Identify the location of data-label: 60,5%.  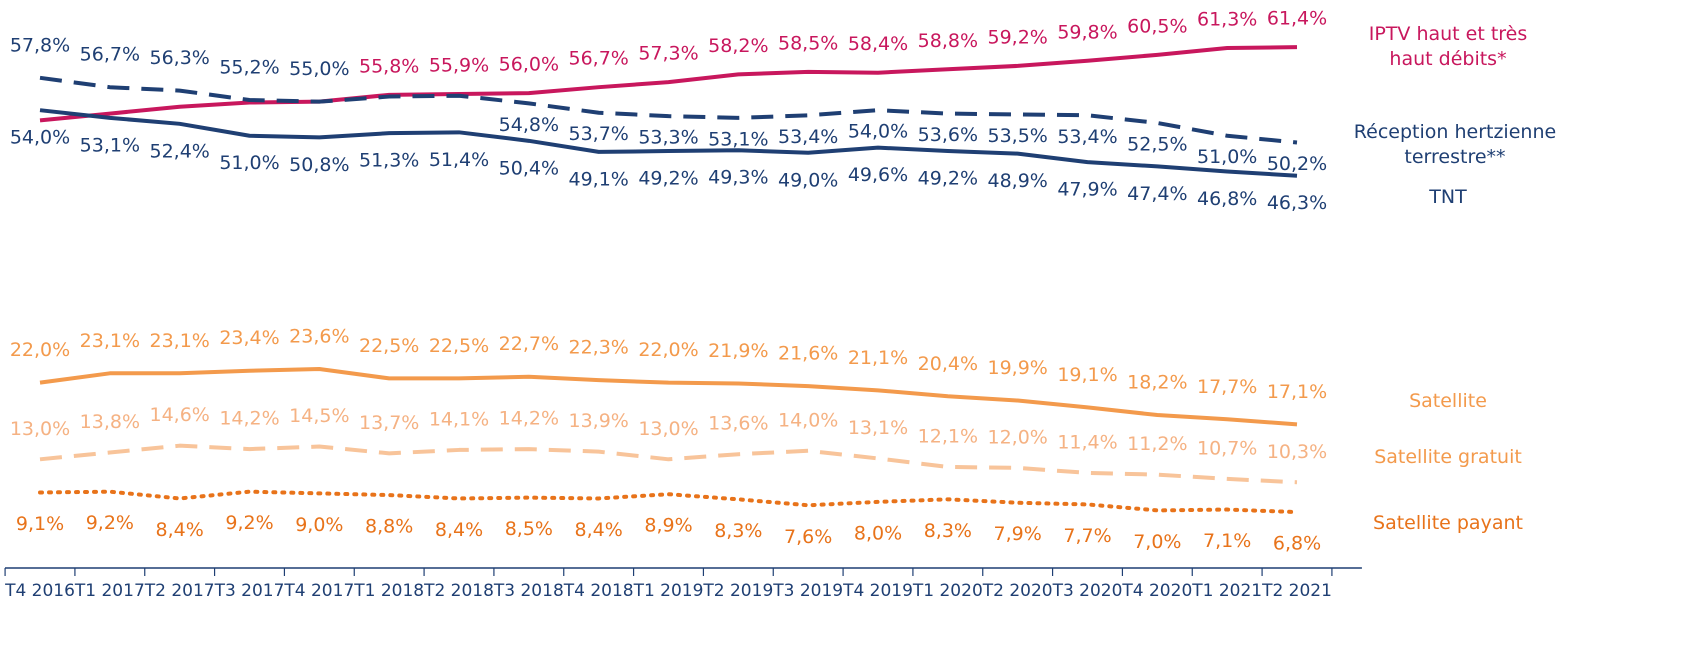
(1157, 26).